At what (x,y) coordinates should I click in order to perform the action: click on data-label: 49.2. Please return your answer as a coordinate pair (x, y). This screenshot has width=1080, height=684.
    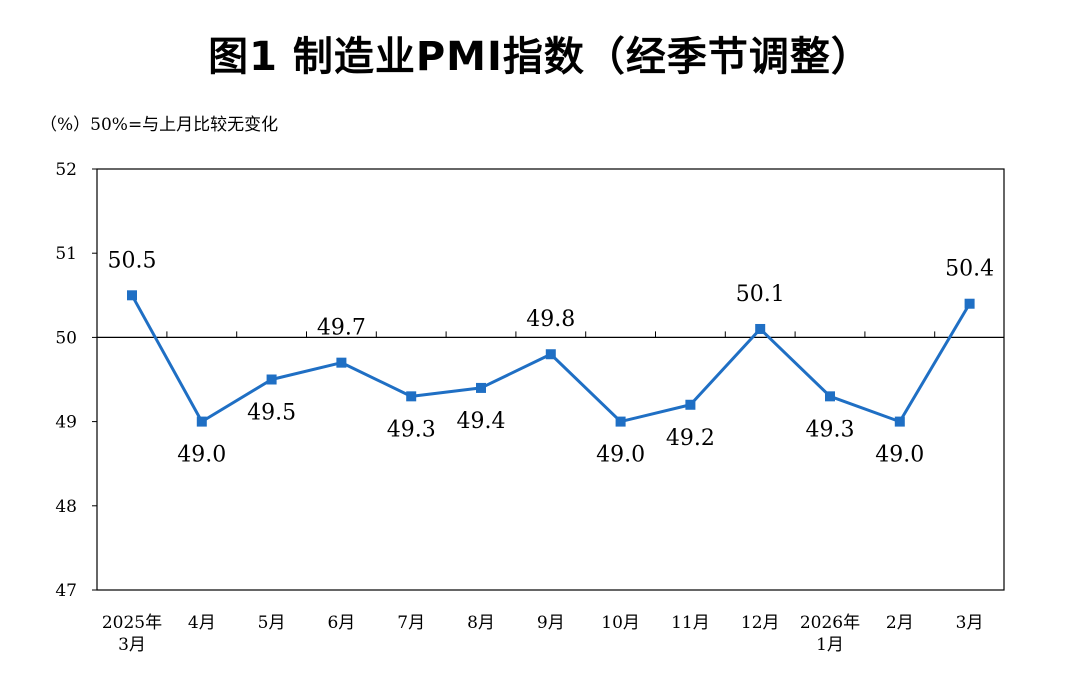
    Looking at the image, I should click on (690, 438).